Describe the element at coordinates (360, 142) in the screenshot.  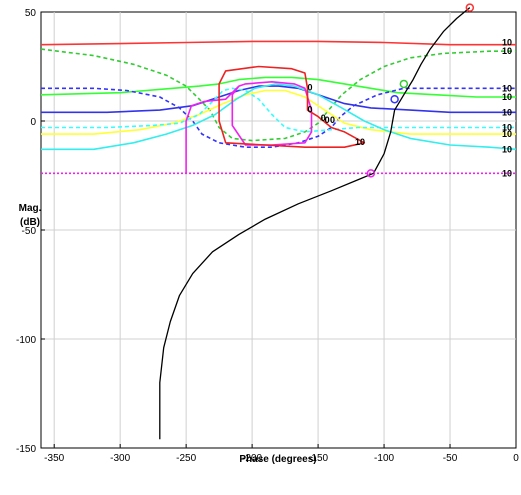
I see `inner-curve-label: 10` at that location.